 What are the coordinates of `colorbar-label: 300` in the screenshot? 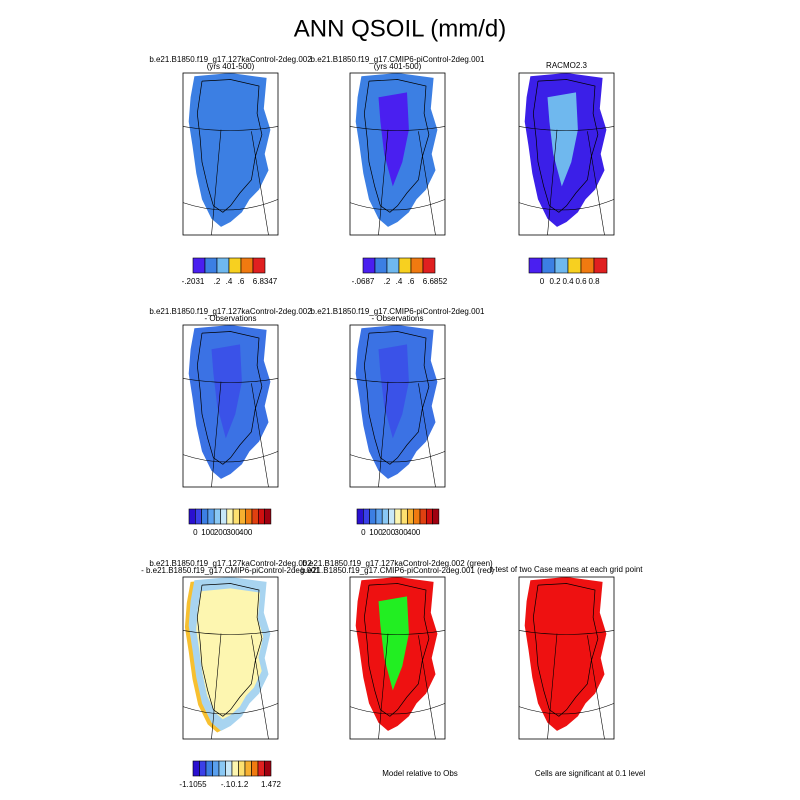 It's located at (233, 532).